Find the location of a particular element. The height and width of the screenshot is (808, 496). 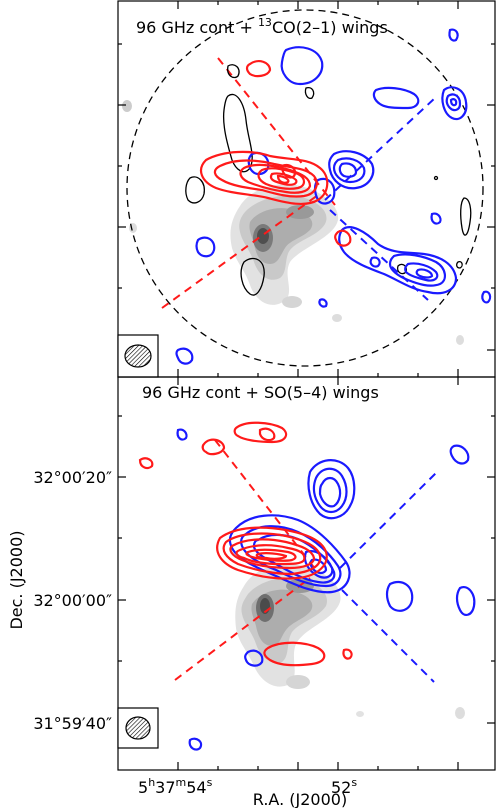

beam-ellipse-top is located at coordinates (138, 356).